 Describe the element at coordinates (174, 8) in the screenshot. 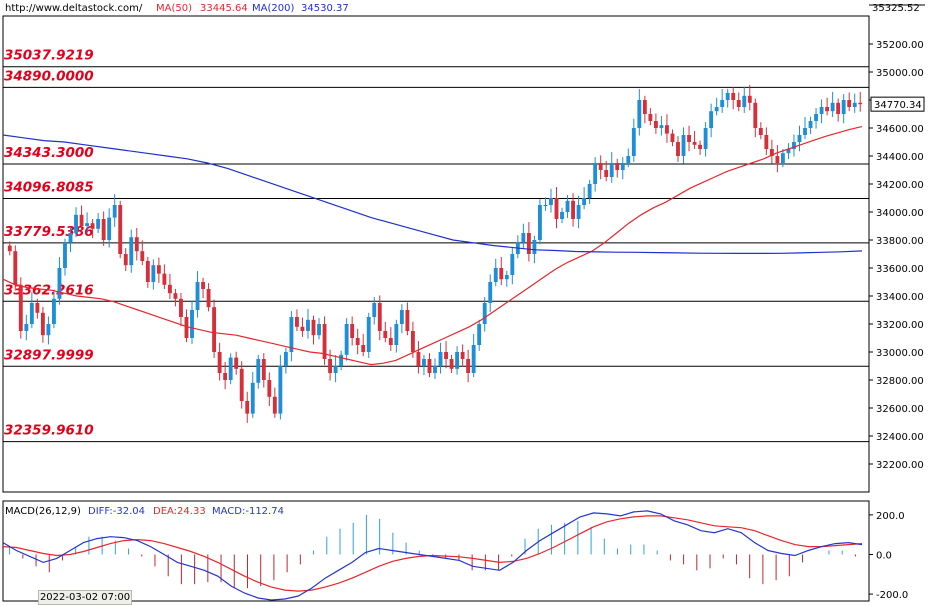

I see `ma50-label: MA(50)` at that location.